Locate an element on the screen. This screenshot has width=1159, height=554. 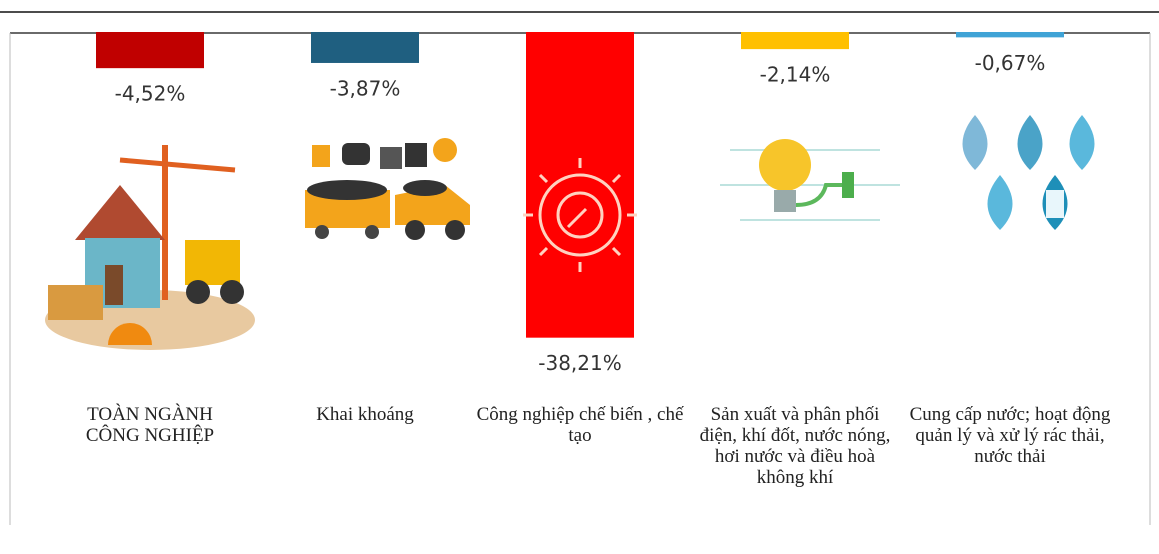
value-label: -0,67% is located at coordinates (1010, 63).